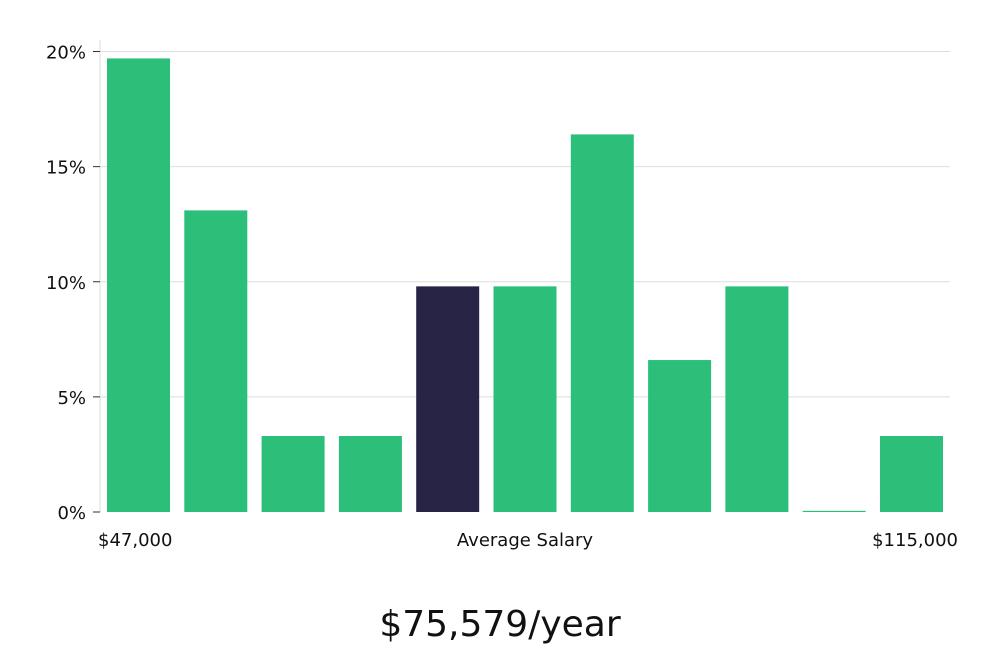 The width and height of the screenshot is (1000, 660). Describe the element at coordinates (66, 168) in the screenshot. I see `y-tick-label: 15%` at that location.